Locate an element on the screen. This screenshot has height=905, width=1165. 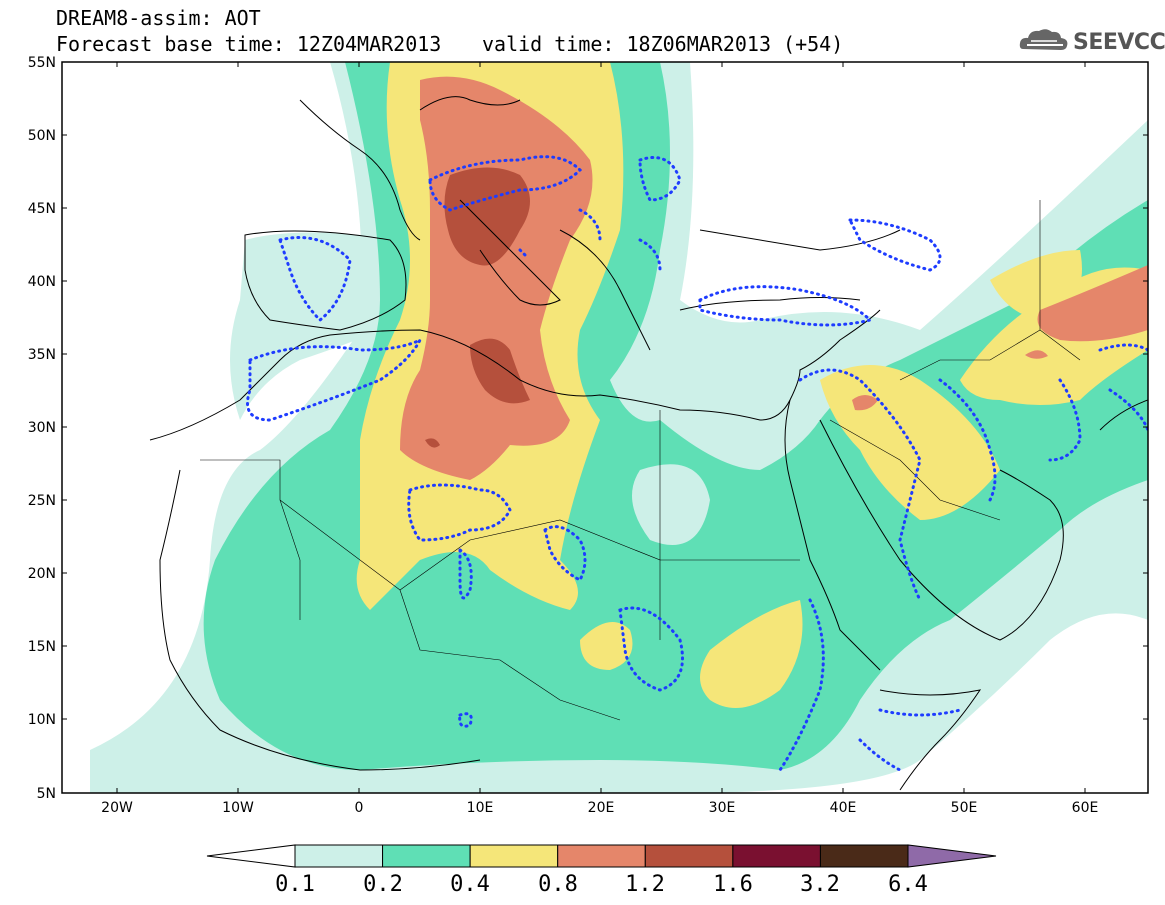
lat-label: 15N is located at coordinates (42, 647).